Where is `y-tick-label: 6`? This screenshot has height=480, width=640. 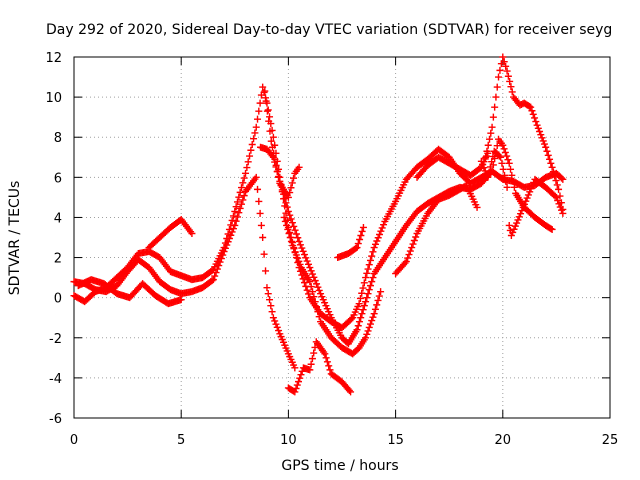
y-tick-label: 6 is located at coordinates (58, 178).